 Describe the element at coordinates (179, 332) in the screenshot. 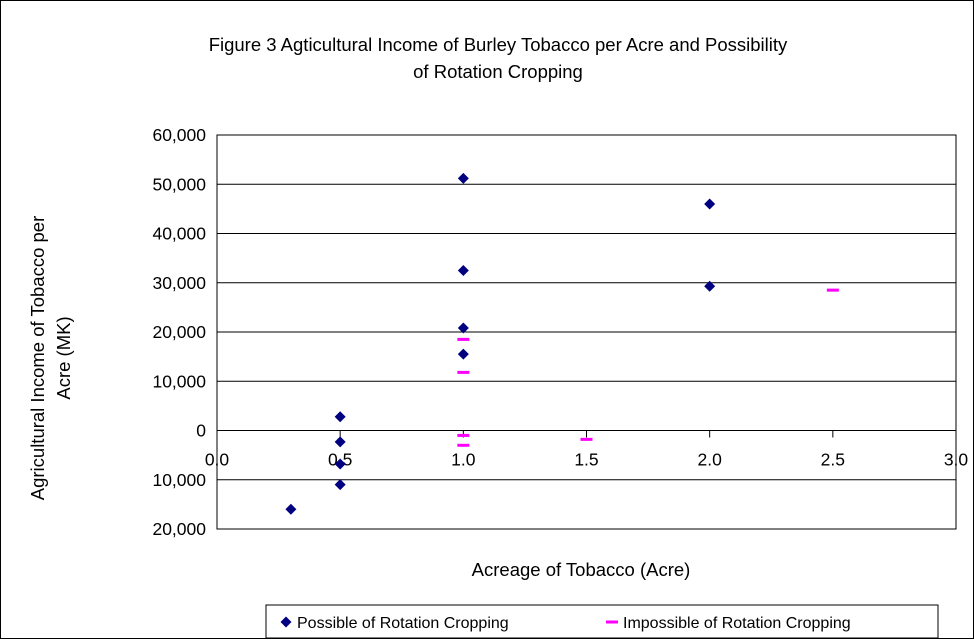

I see `y-tick-label-4: 20,000` at that location.